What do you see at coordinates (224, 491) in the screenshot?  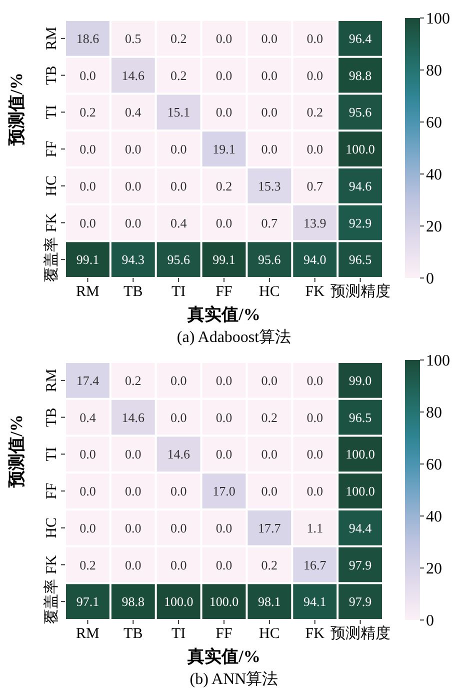 I see `data-label: 17.0` at bounding box center [224, 491].